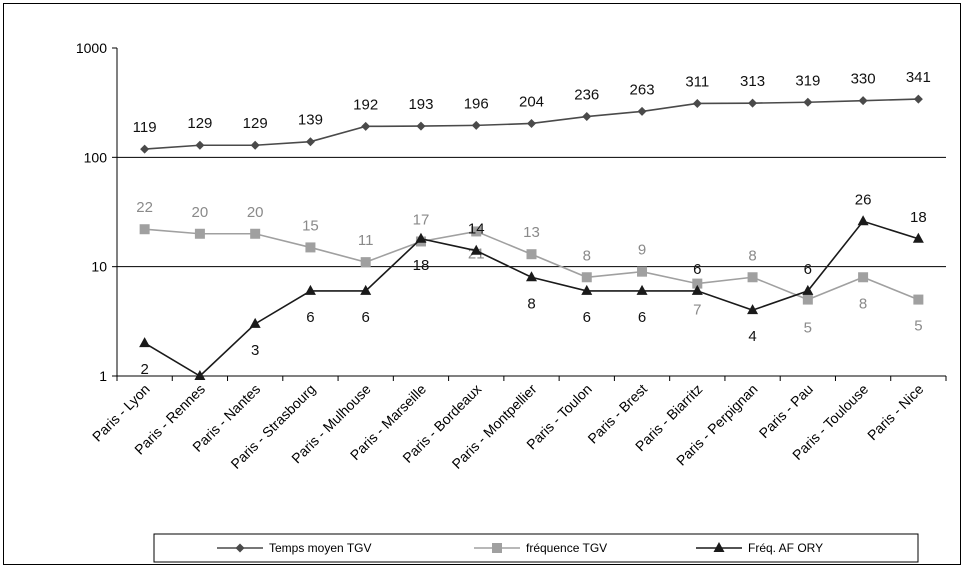  Describe the element at coordinates (752, 336) in the screenshot. I see `data-label: 4` at that location.